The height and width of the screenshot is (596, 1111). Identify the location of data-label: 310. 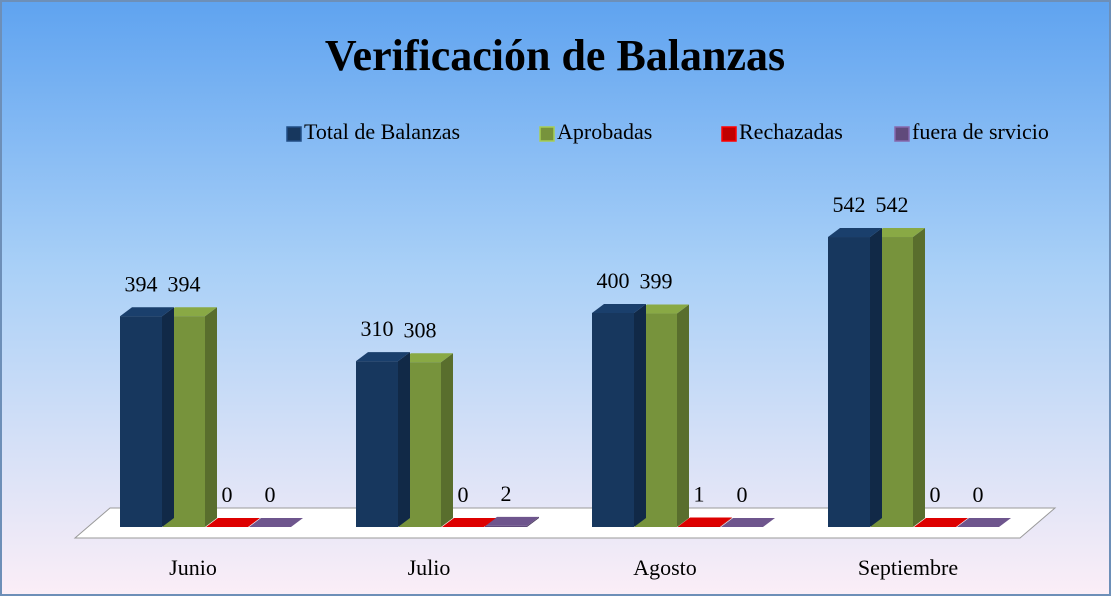
(377, 328).